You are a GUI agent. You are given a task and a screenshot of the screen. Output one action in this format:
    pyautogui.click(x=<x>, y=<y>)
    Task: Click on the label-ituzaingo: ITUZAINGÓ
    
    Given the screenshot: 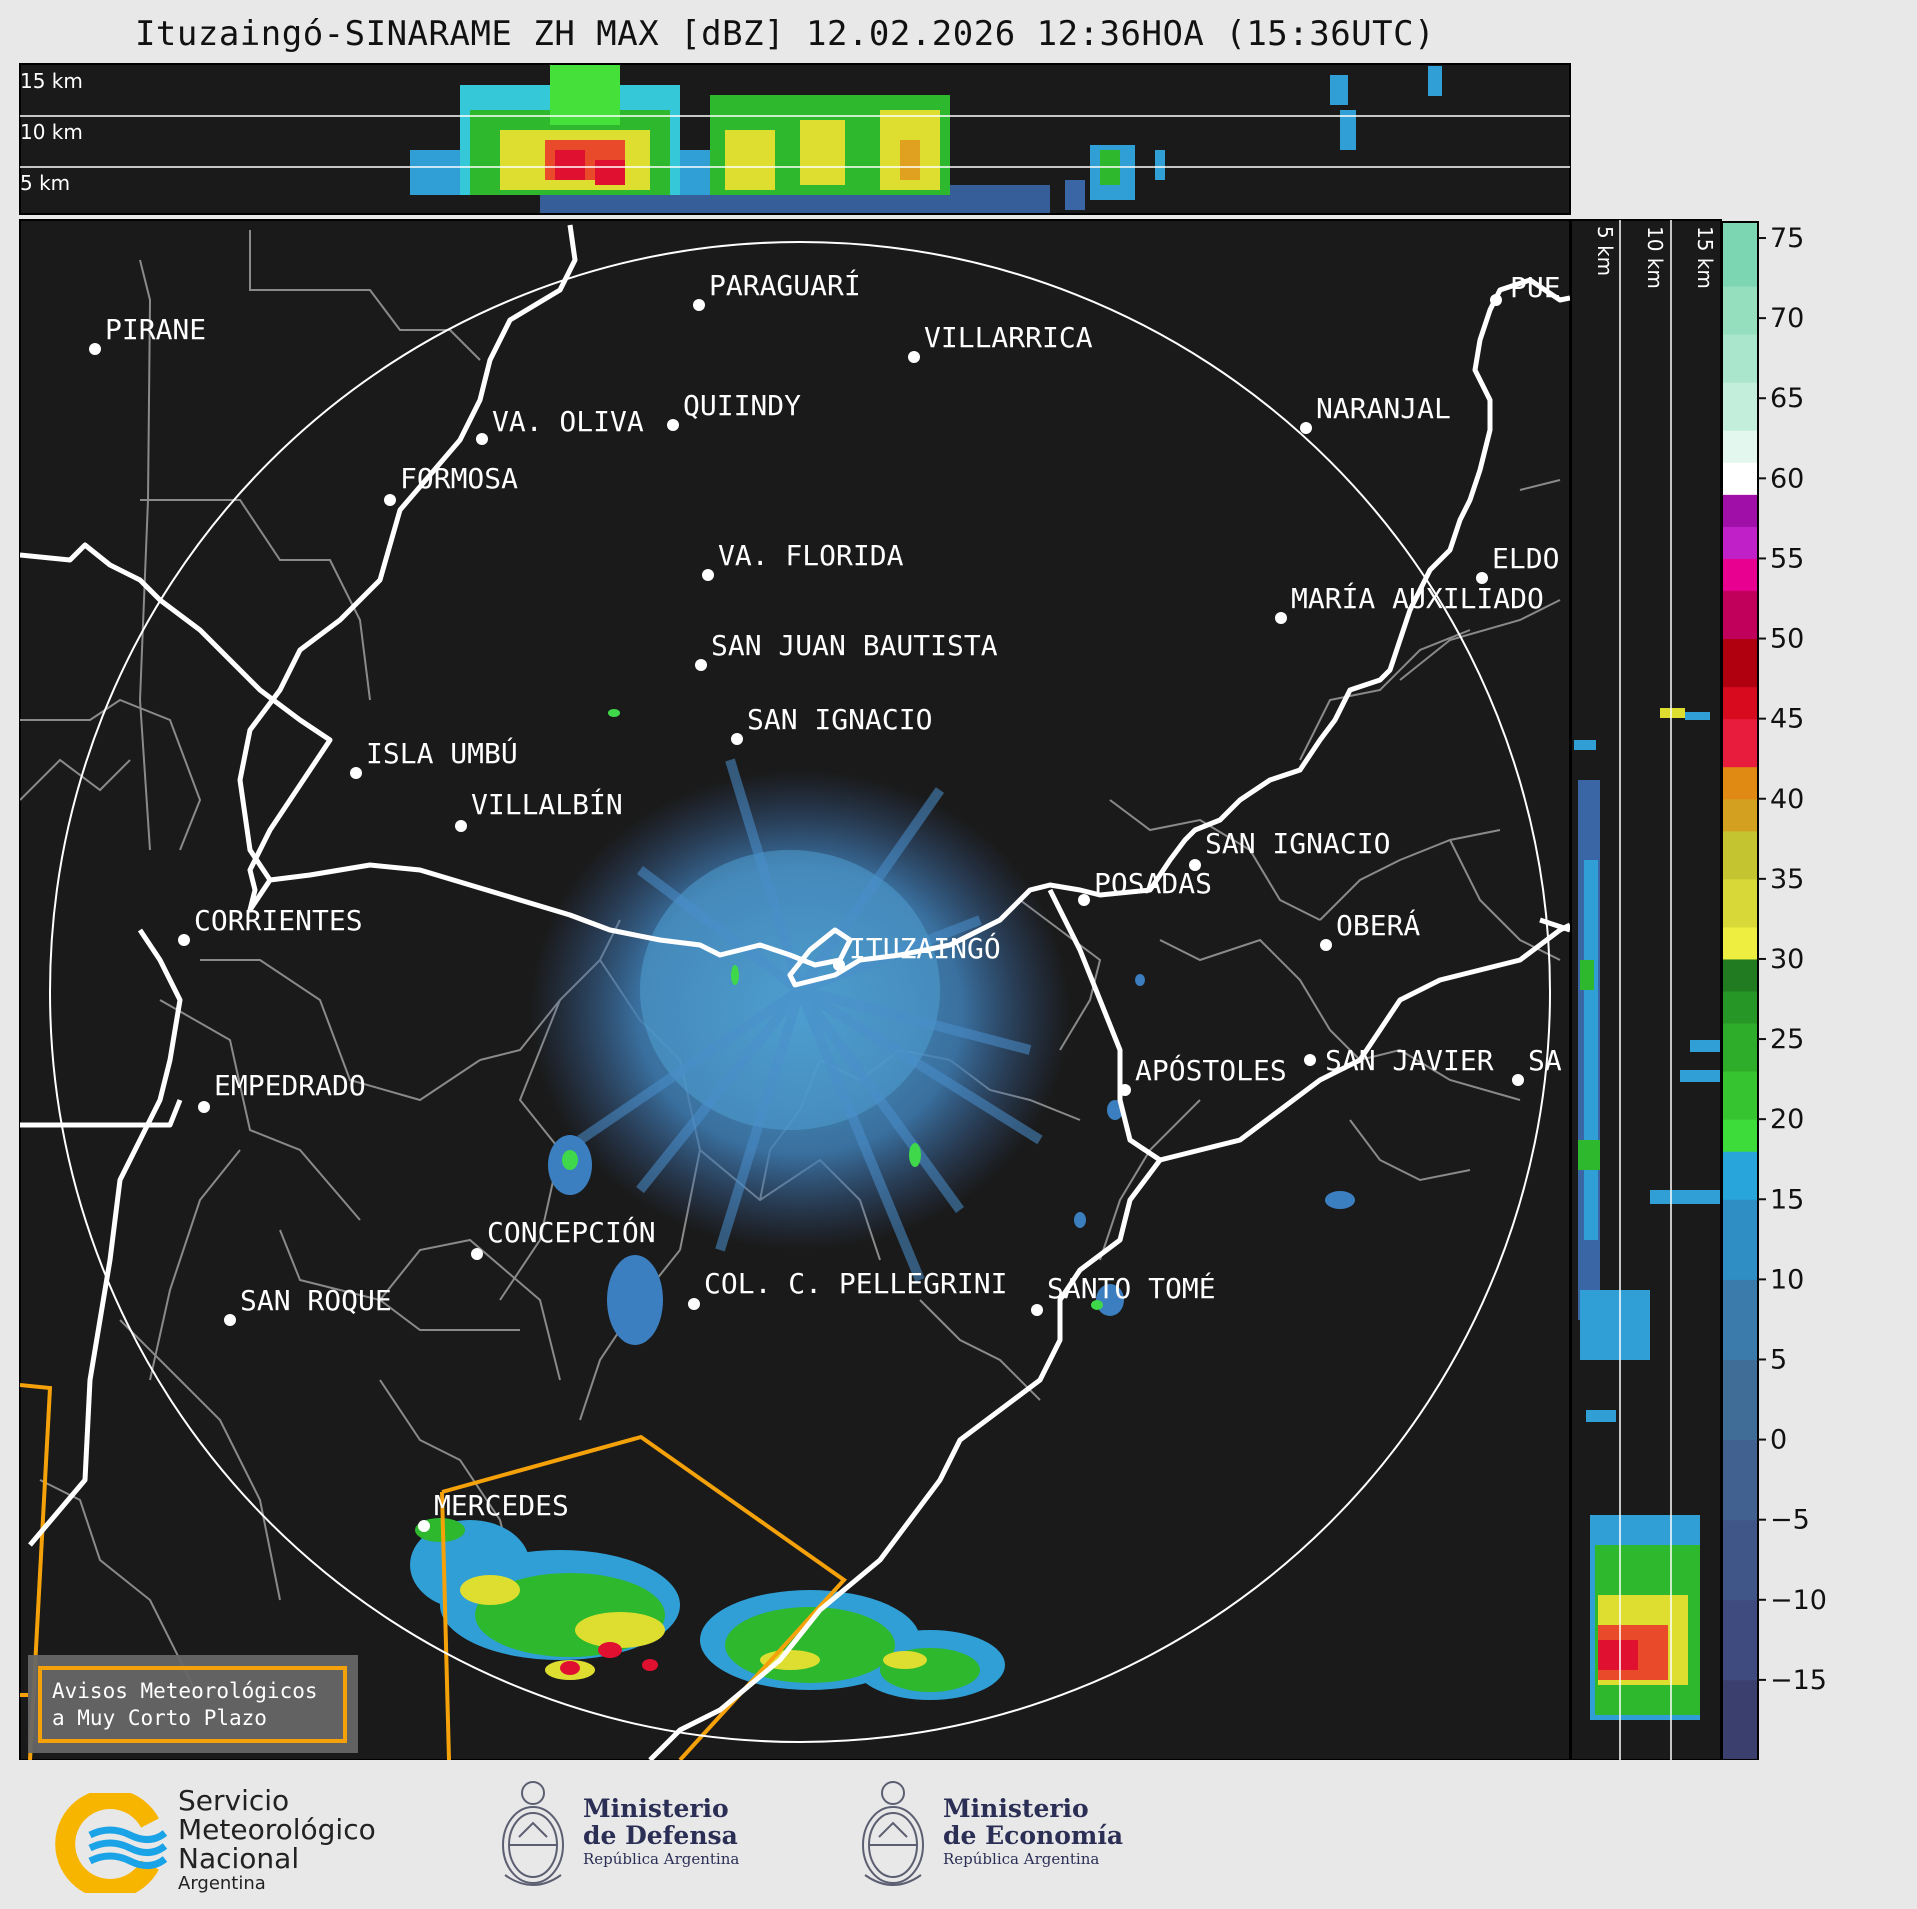 What is the action you would take?
    pyautogui.click(x=925, y=948)
    